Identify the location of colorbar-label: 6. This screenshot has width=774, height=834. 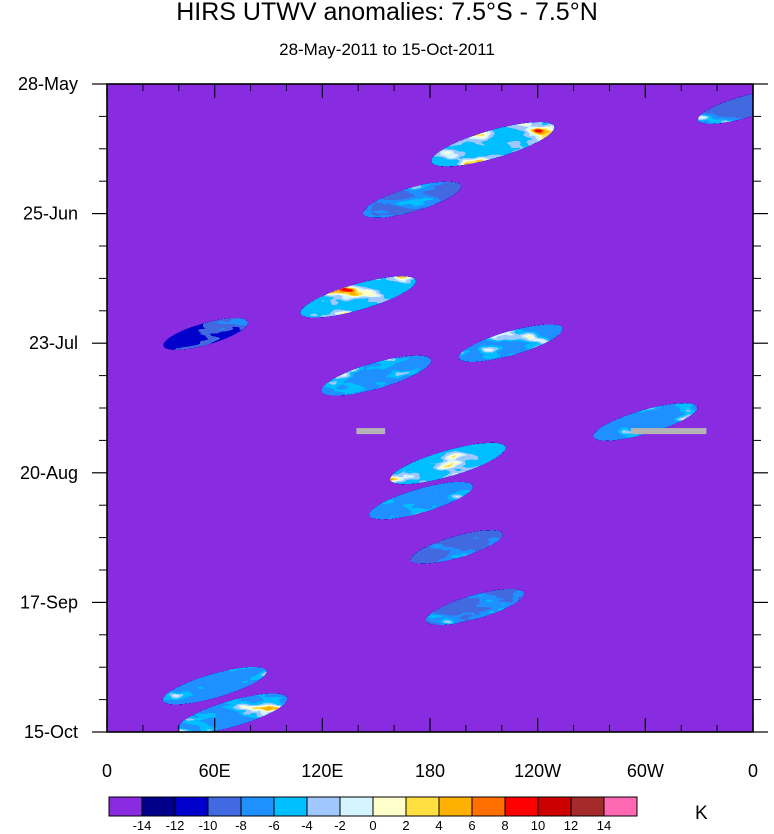
(471, 825).